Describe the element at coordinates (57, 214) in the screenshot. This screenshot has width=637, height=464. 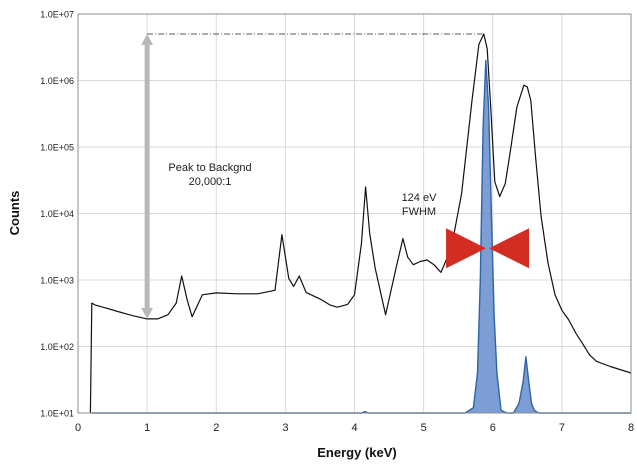
I see `y-tick-label: 1.0E+04` at that location.